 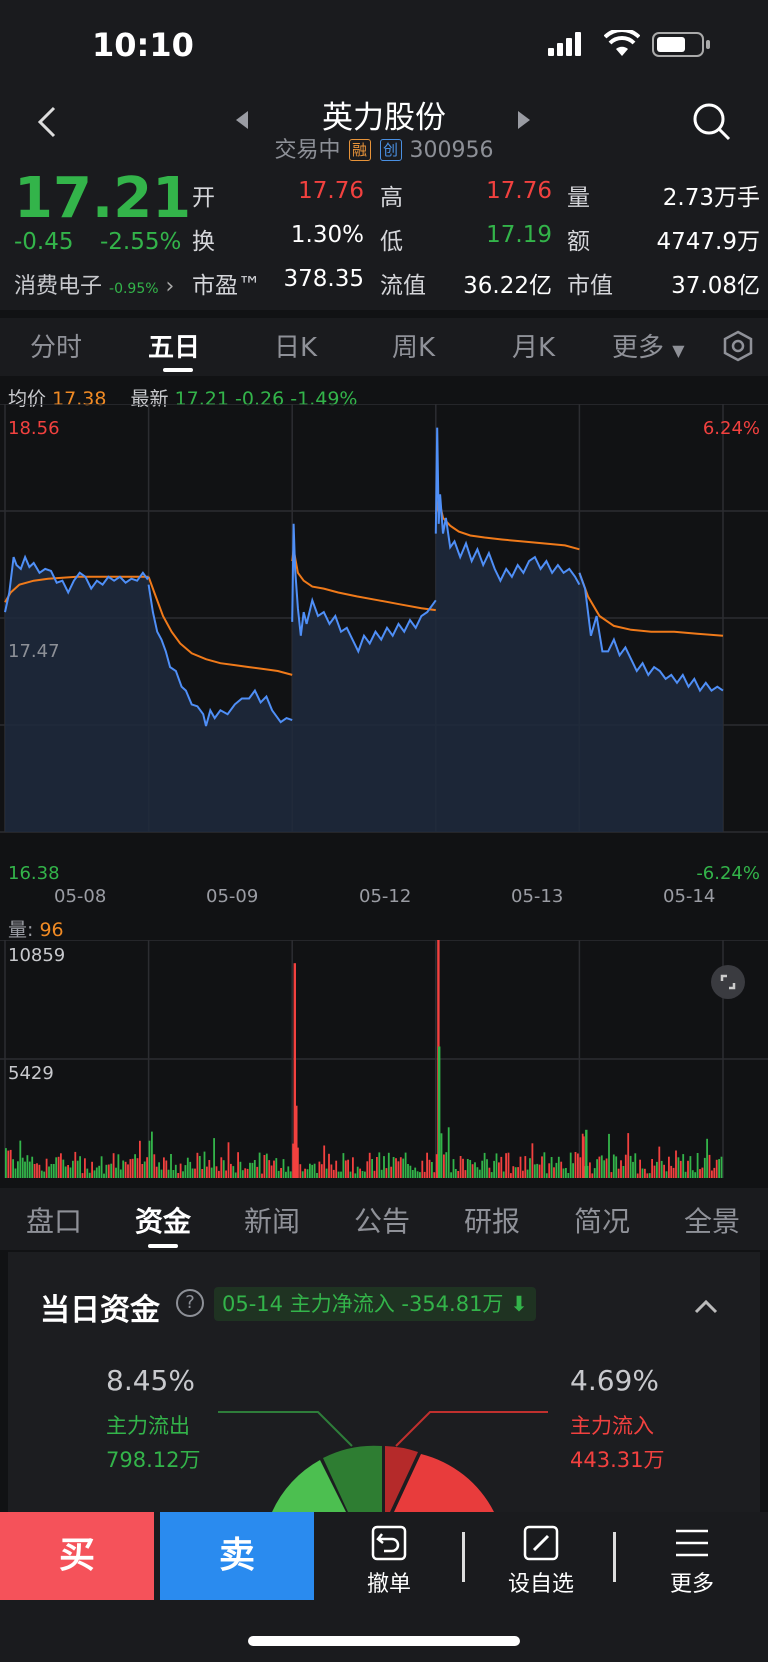 I want to click on sector-link: 消费电子 -0.95% ›, so click(x=94, y=284).